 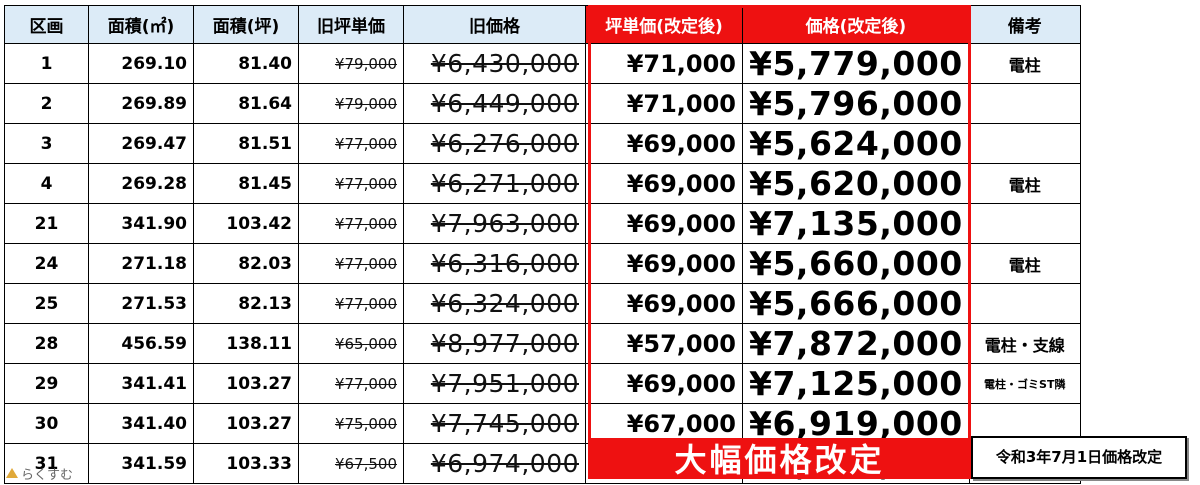 I want to click on cell-area-tsubo: 138.11, so click(x=246, y=343).